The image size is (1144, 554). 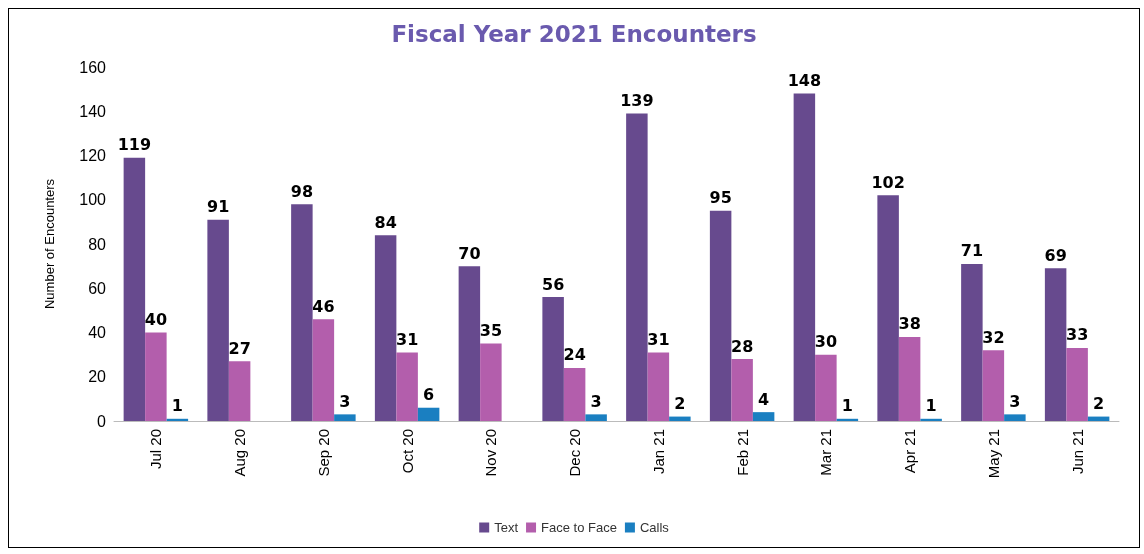 I want to click on data-label: 91, so click(x=218, y=207).